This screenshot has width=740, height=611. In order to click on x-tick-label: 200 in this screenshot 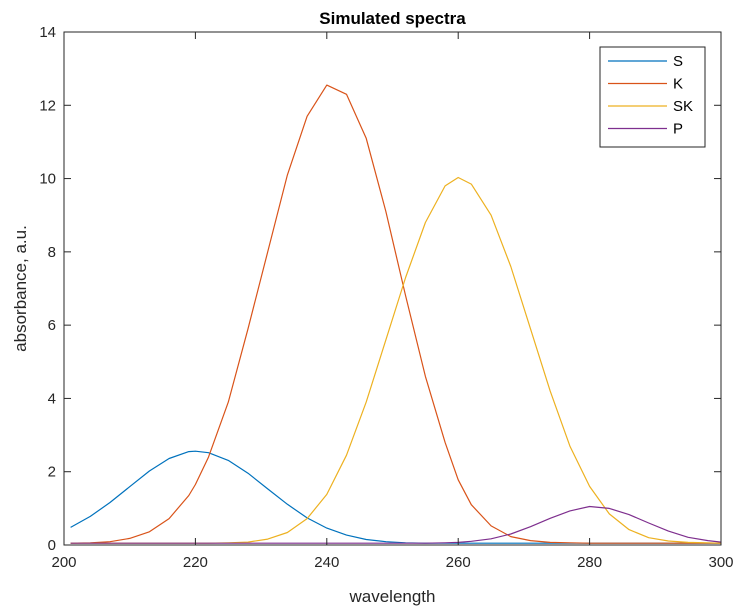, I will do `click(63, 562)`.